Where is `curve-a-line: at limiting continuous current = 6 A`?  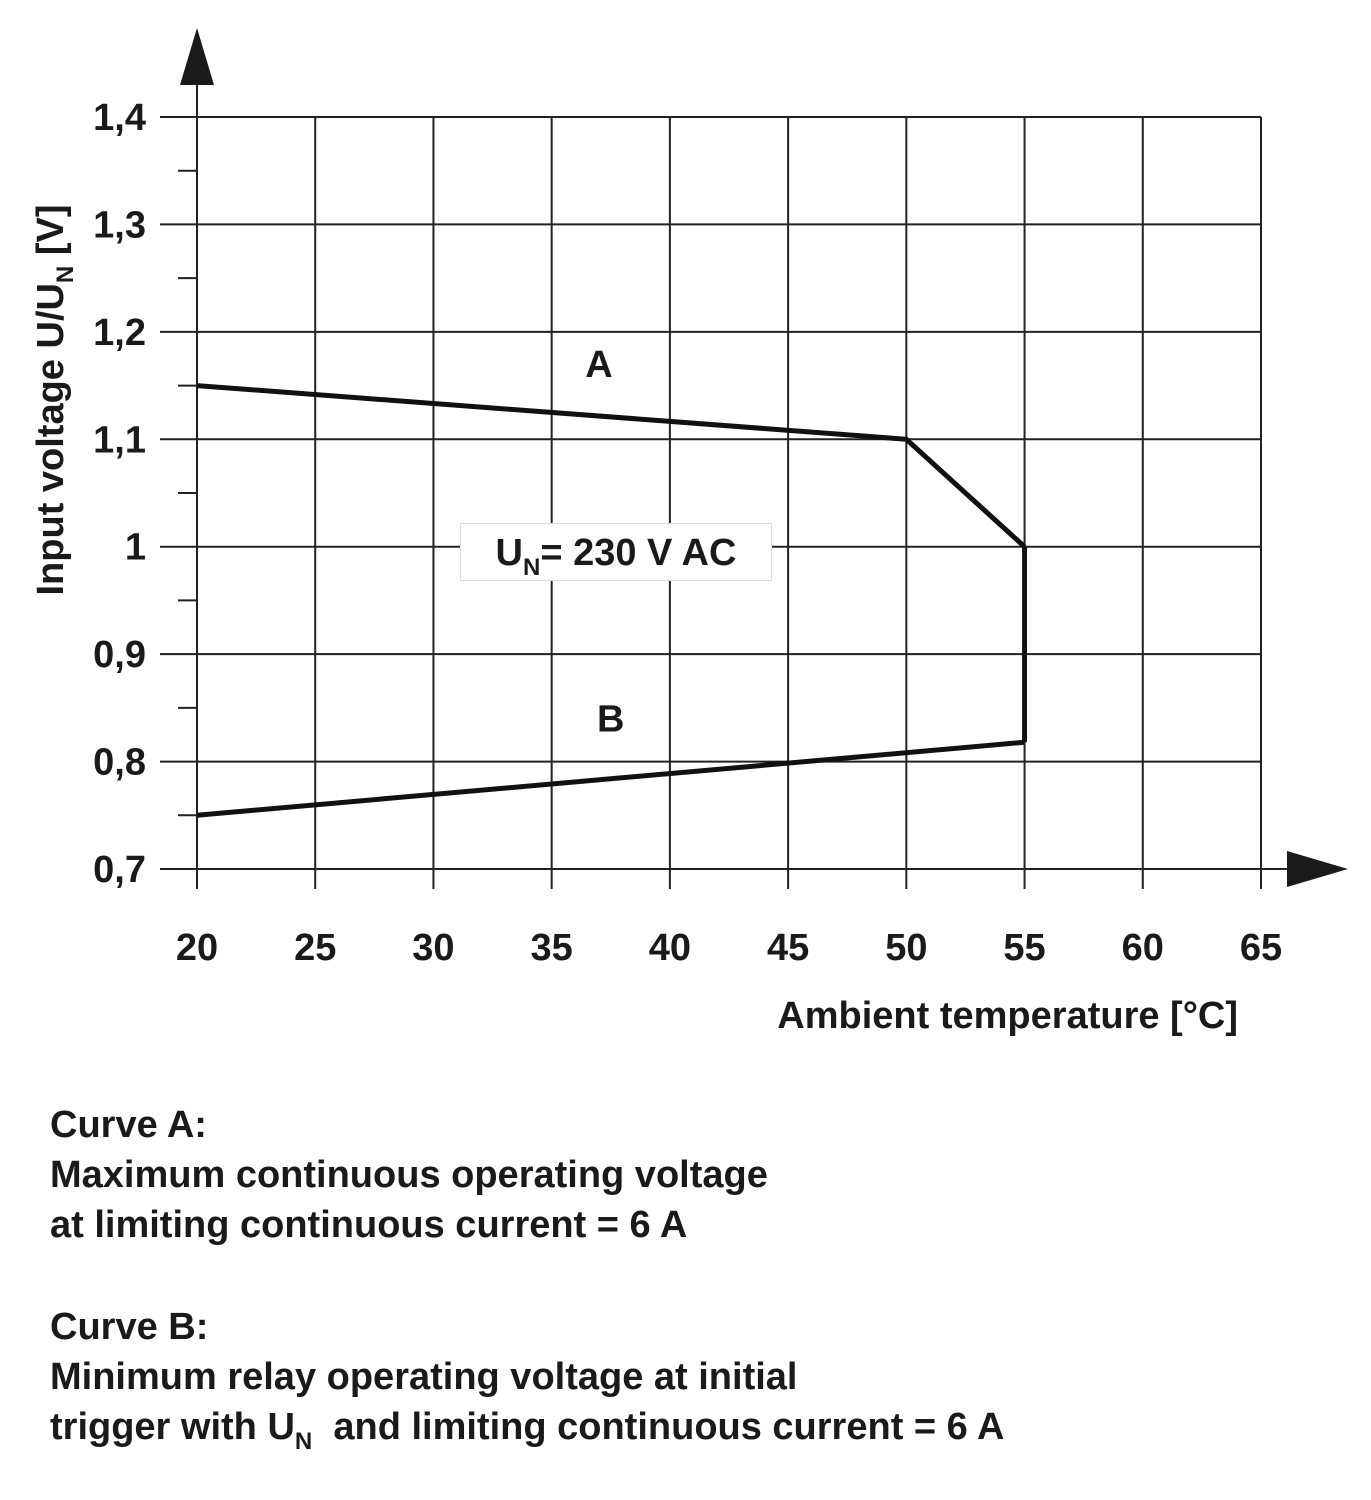
curve-a-line: at limiting continuous current = 6 A is located at coordinates (369, 1225).